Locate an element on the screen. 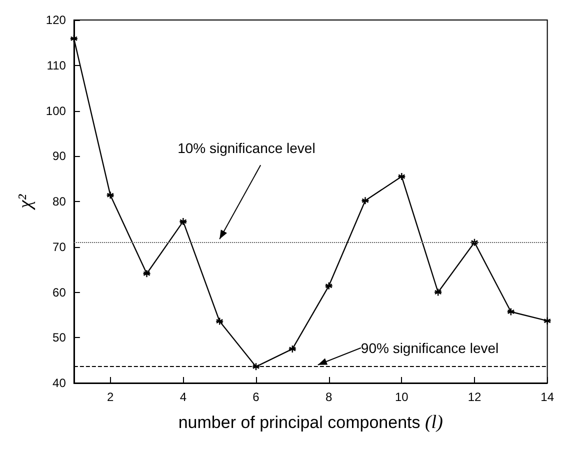 The width and height of the screenshot is (565, 449). x-tick-label: 10 is located at coordinates (401, 397).